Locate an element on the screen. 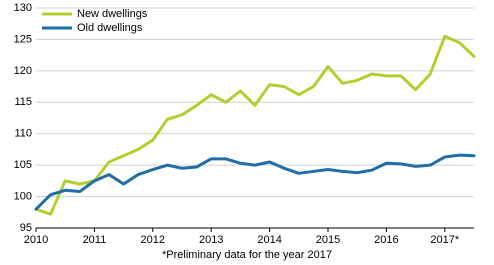 The width and height of the screenshot is (494, 265). x-tick-label: 2010 is located at coordinates (36, 240).